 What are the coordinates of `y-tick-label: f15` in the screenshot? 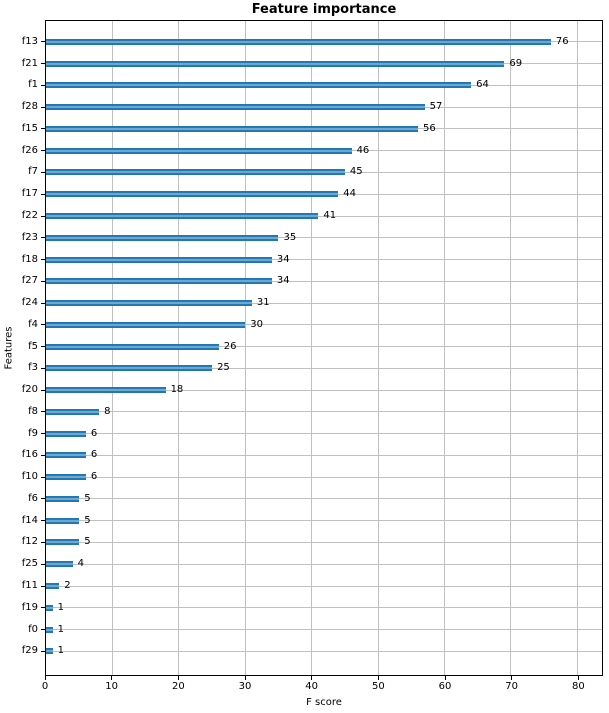 It's located at (29, 128).